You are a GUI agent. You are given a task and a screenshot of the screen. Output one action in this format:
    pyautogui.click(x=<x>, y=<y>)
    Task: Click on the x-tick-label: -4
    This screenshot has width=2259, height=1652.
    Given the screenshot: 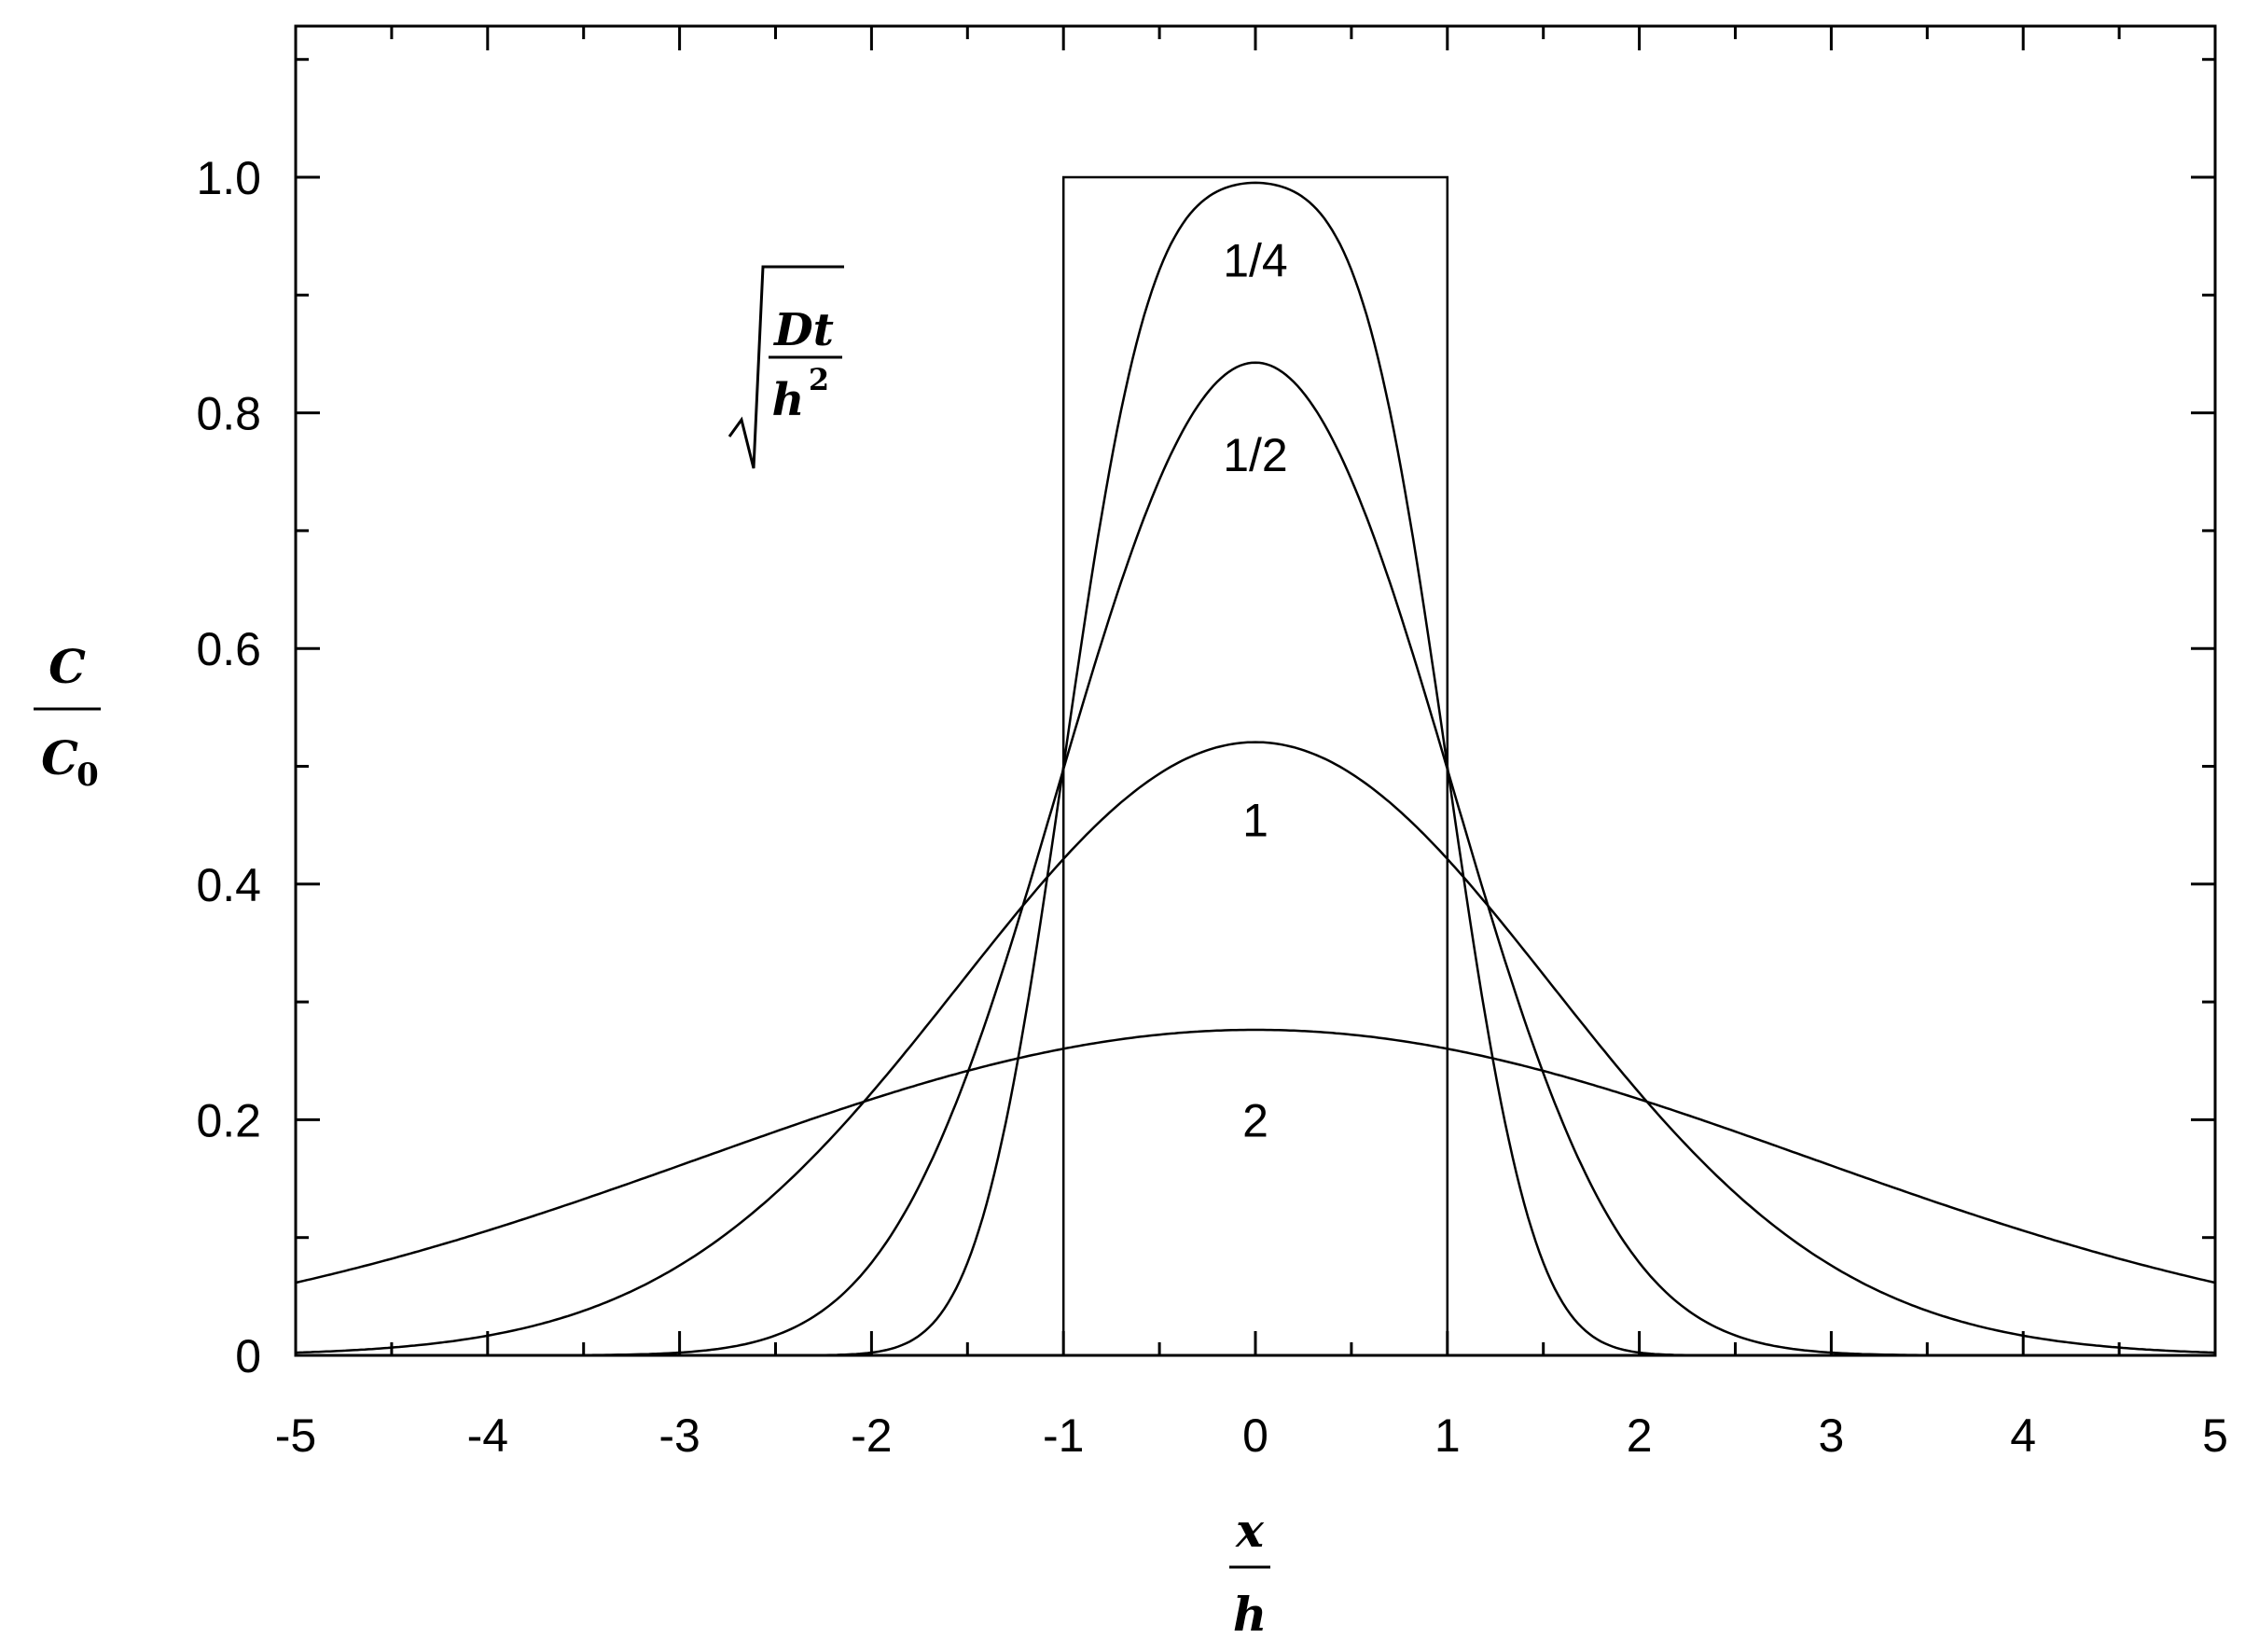 What is the action you would take?
    pyautogui.click(x=487, y=1435)
    